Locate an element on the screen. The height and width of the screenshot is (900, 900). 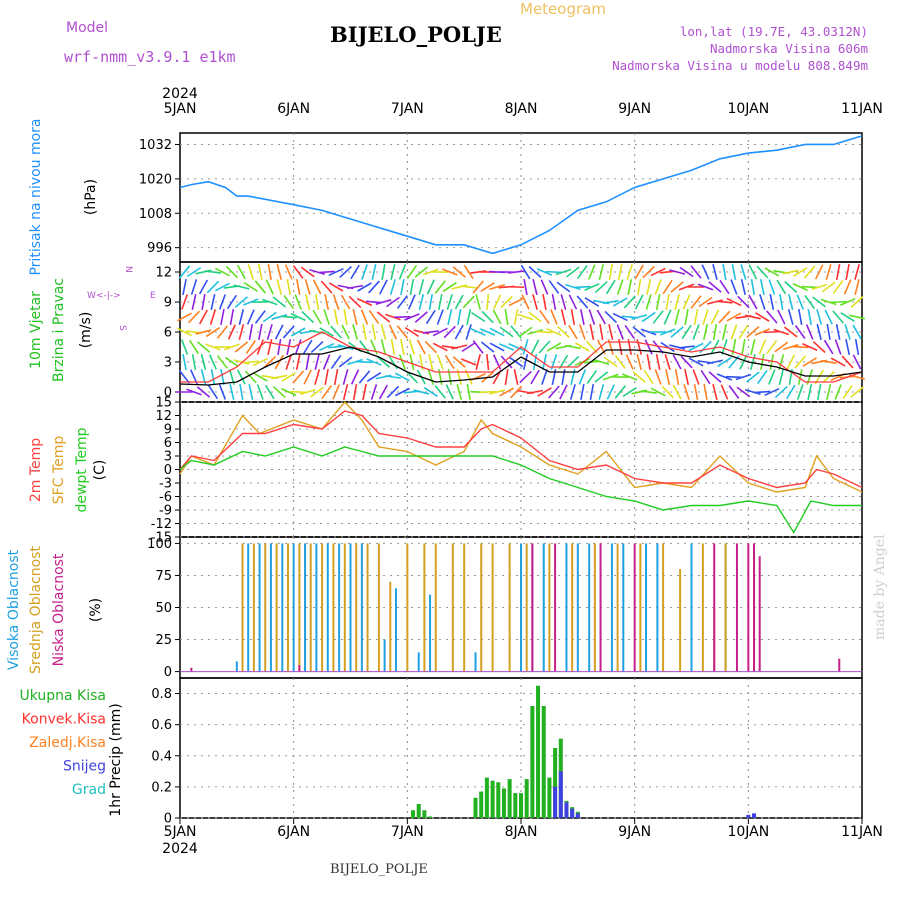
bottom-date-tick: 7JAN is located at coordinates (407, 832).